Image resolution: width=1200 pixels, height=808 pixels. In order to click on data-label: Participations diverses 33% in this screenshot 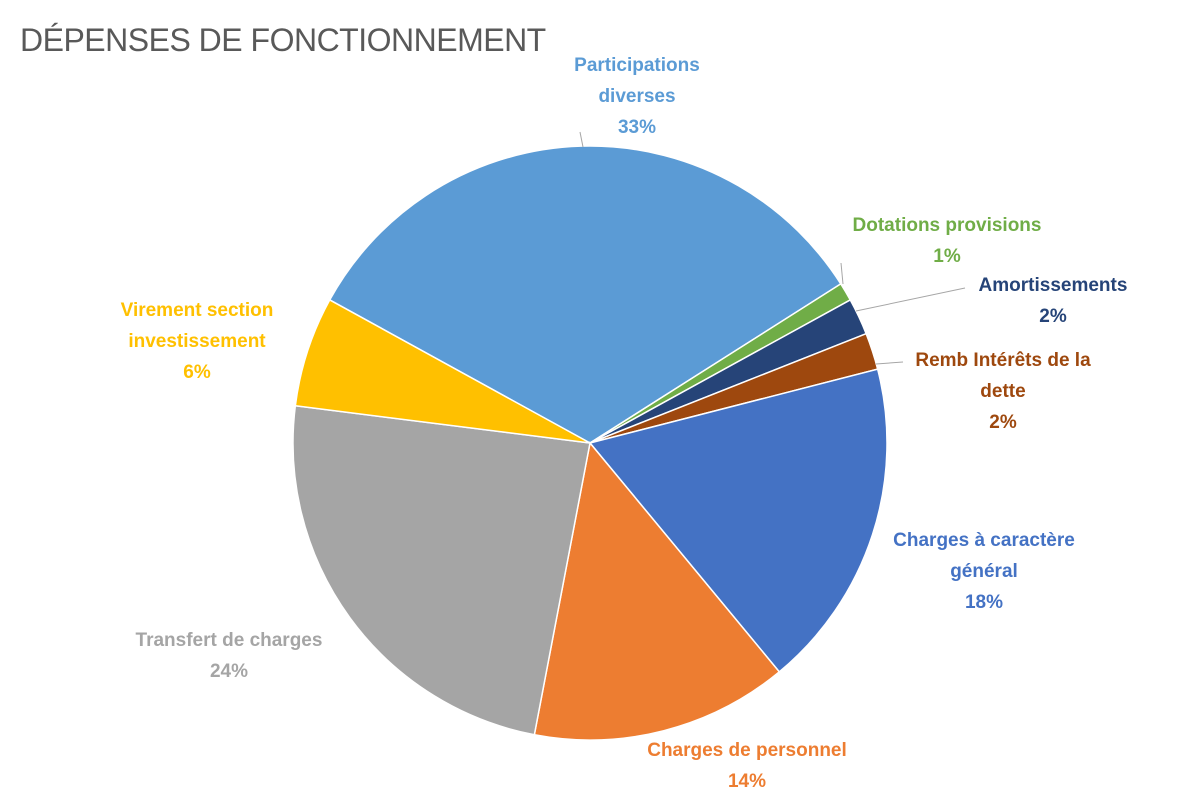, I will do `click(637, 96)`.